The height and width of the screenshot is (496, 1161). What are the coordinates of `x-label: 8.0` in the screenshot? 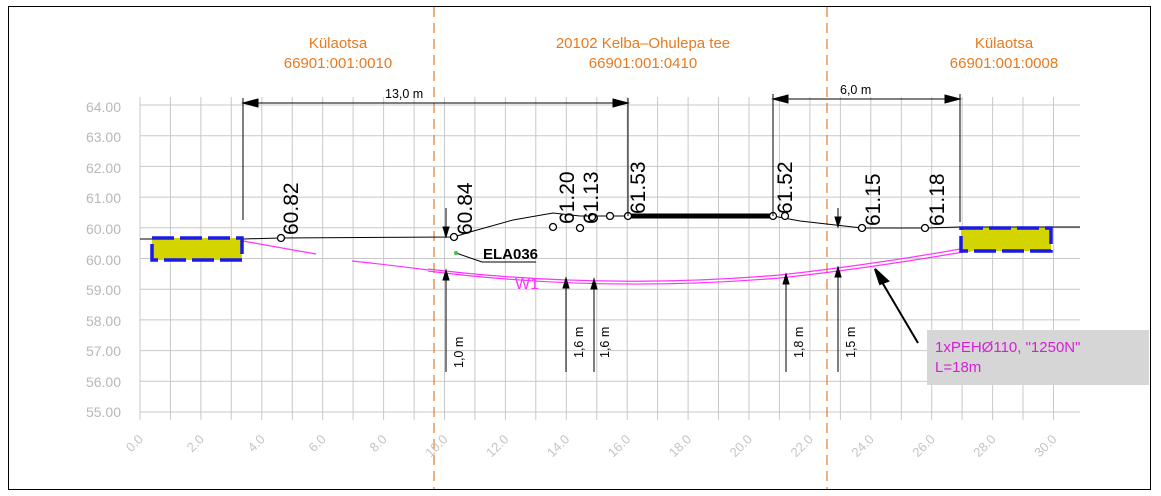 It's located at (377, 443).